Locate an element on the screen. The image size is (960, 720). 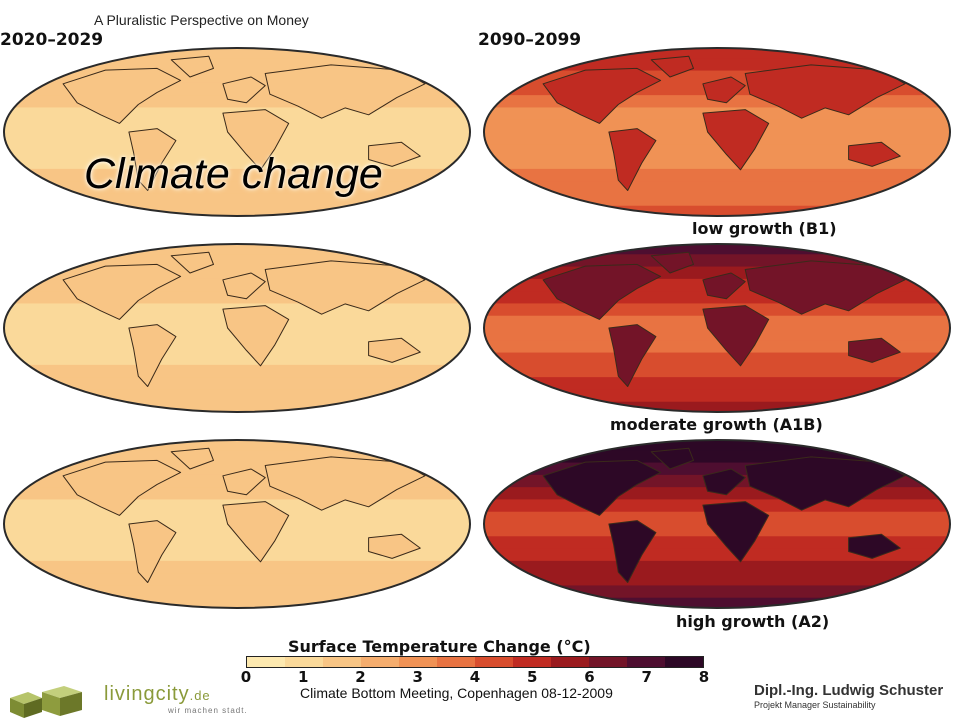
colorbar-tick-label: 8 is located at coordinates (704, 677).